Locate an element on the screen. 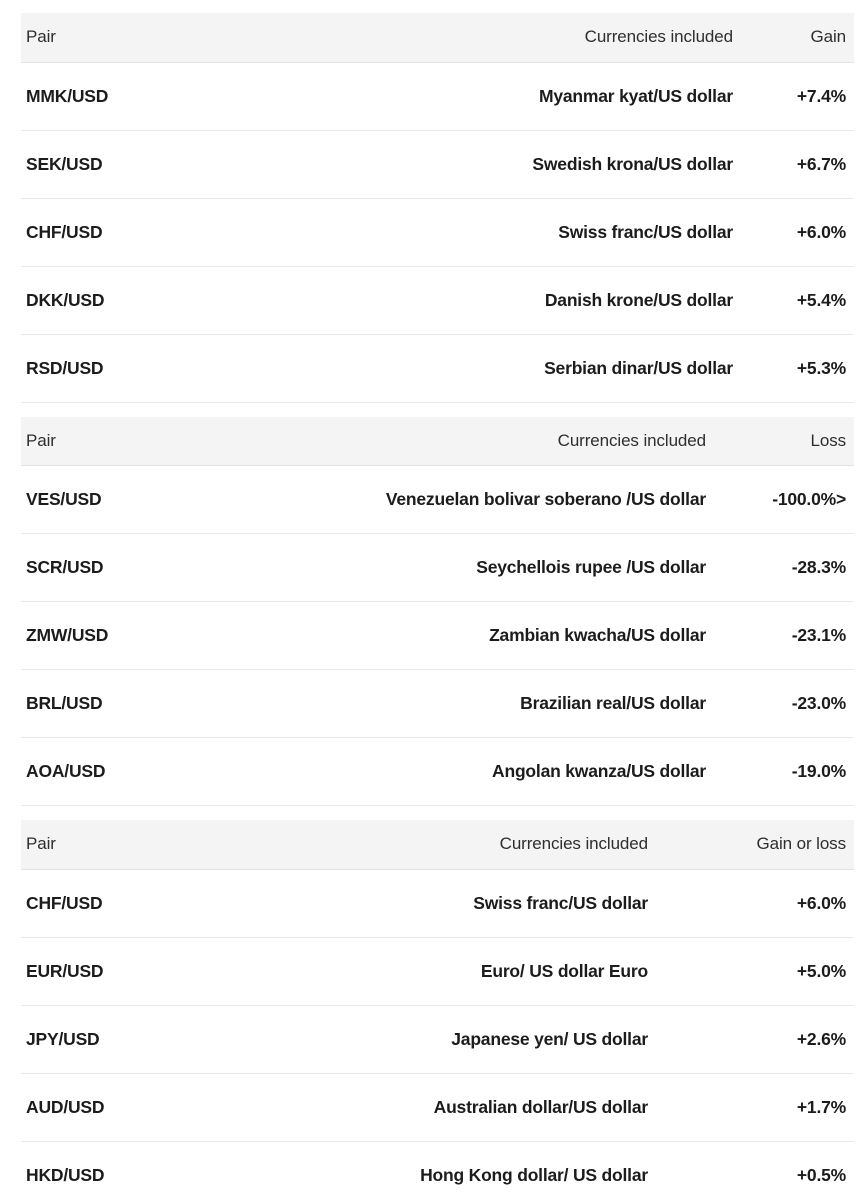 This screenshot has width=864, height=1200. value-cell: +5.4% is located at coordinates (806, 300).